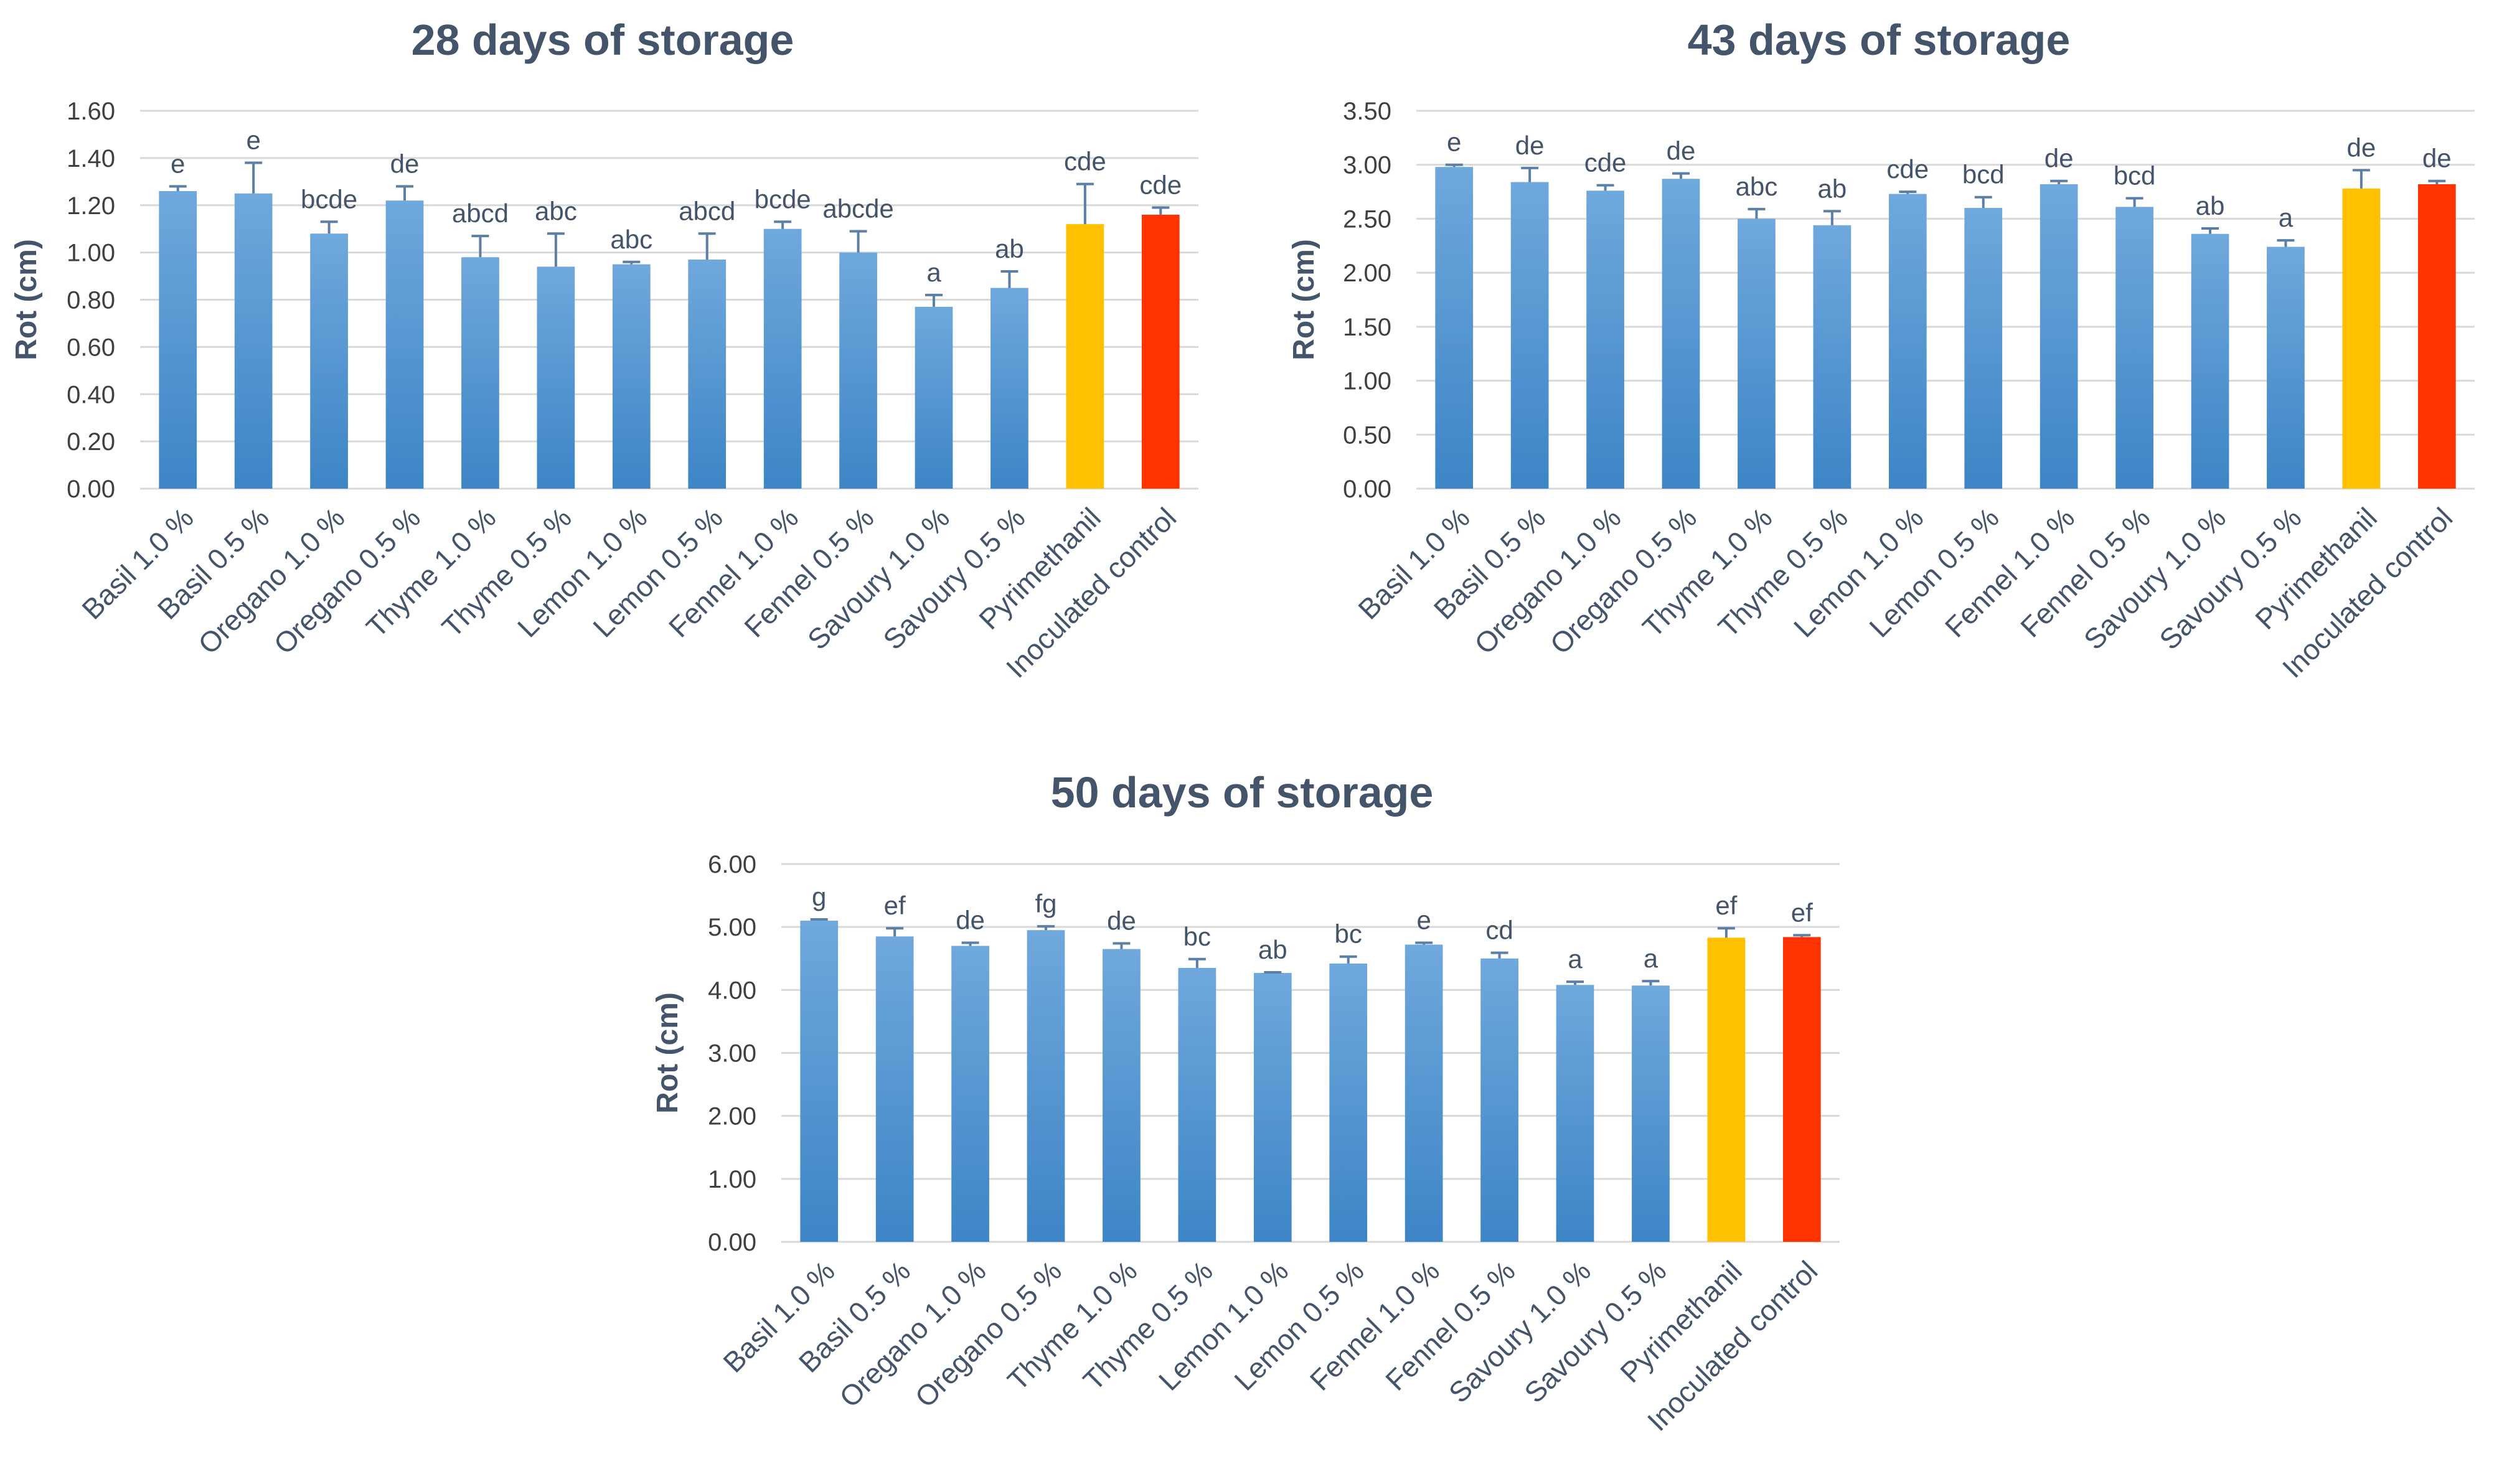 The width and height of the screenshot is (2494, 1484). Describe the element at coordinates (91, 111) in the screenshot. I see `y-tick-label: 1.60` at that location.